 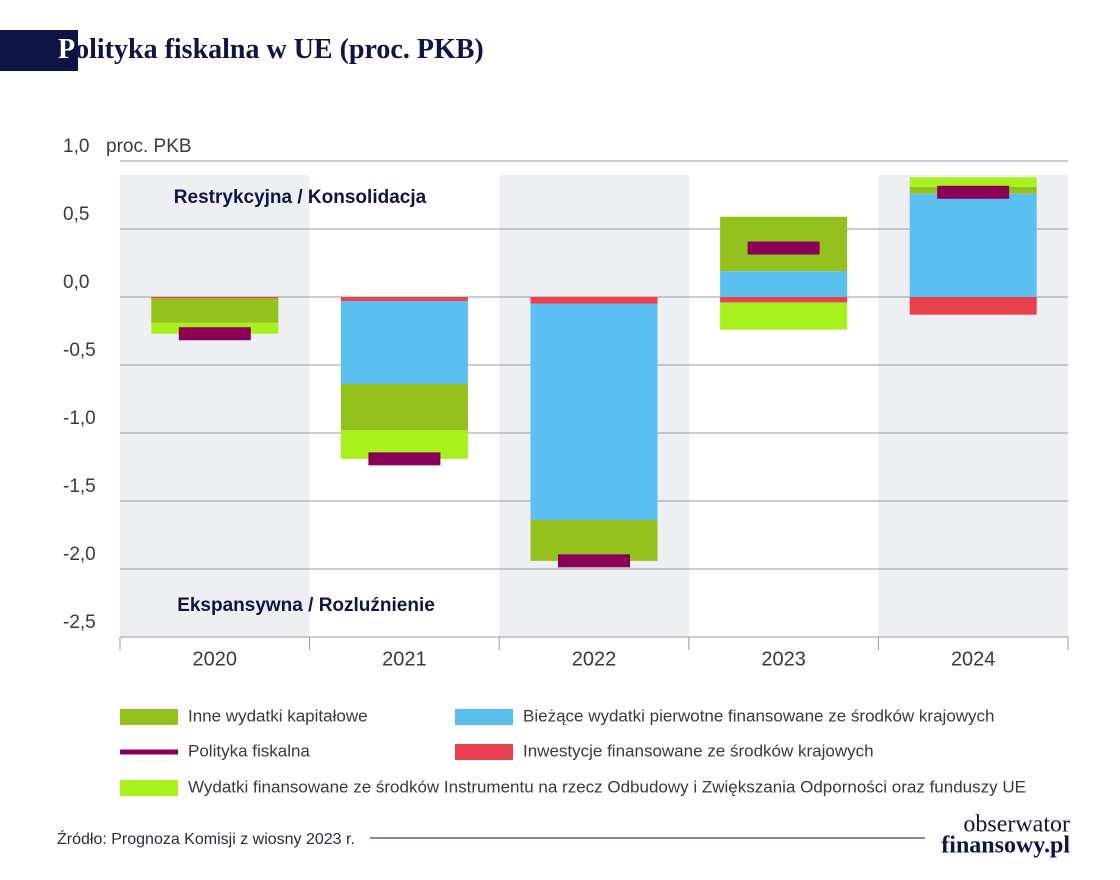 What do you see at coordinates (973, 659) in the screenshot?
I see `x-tick-label: 2024` at bounding box center [973, 659].